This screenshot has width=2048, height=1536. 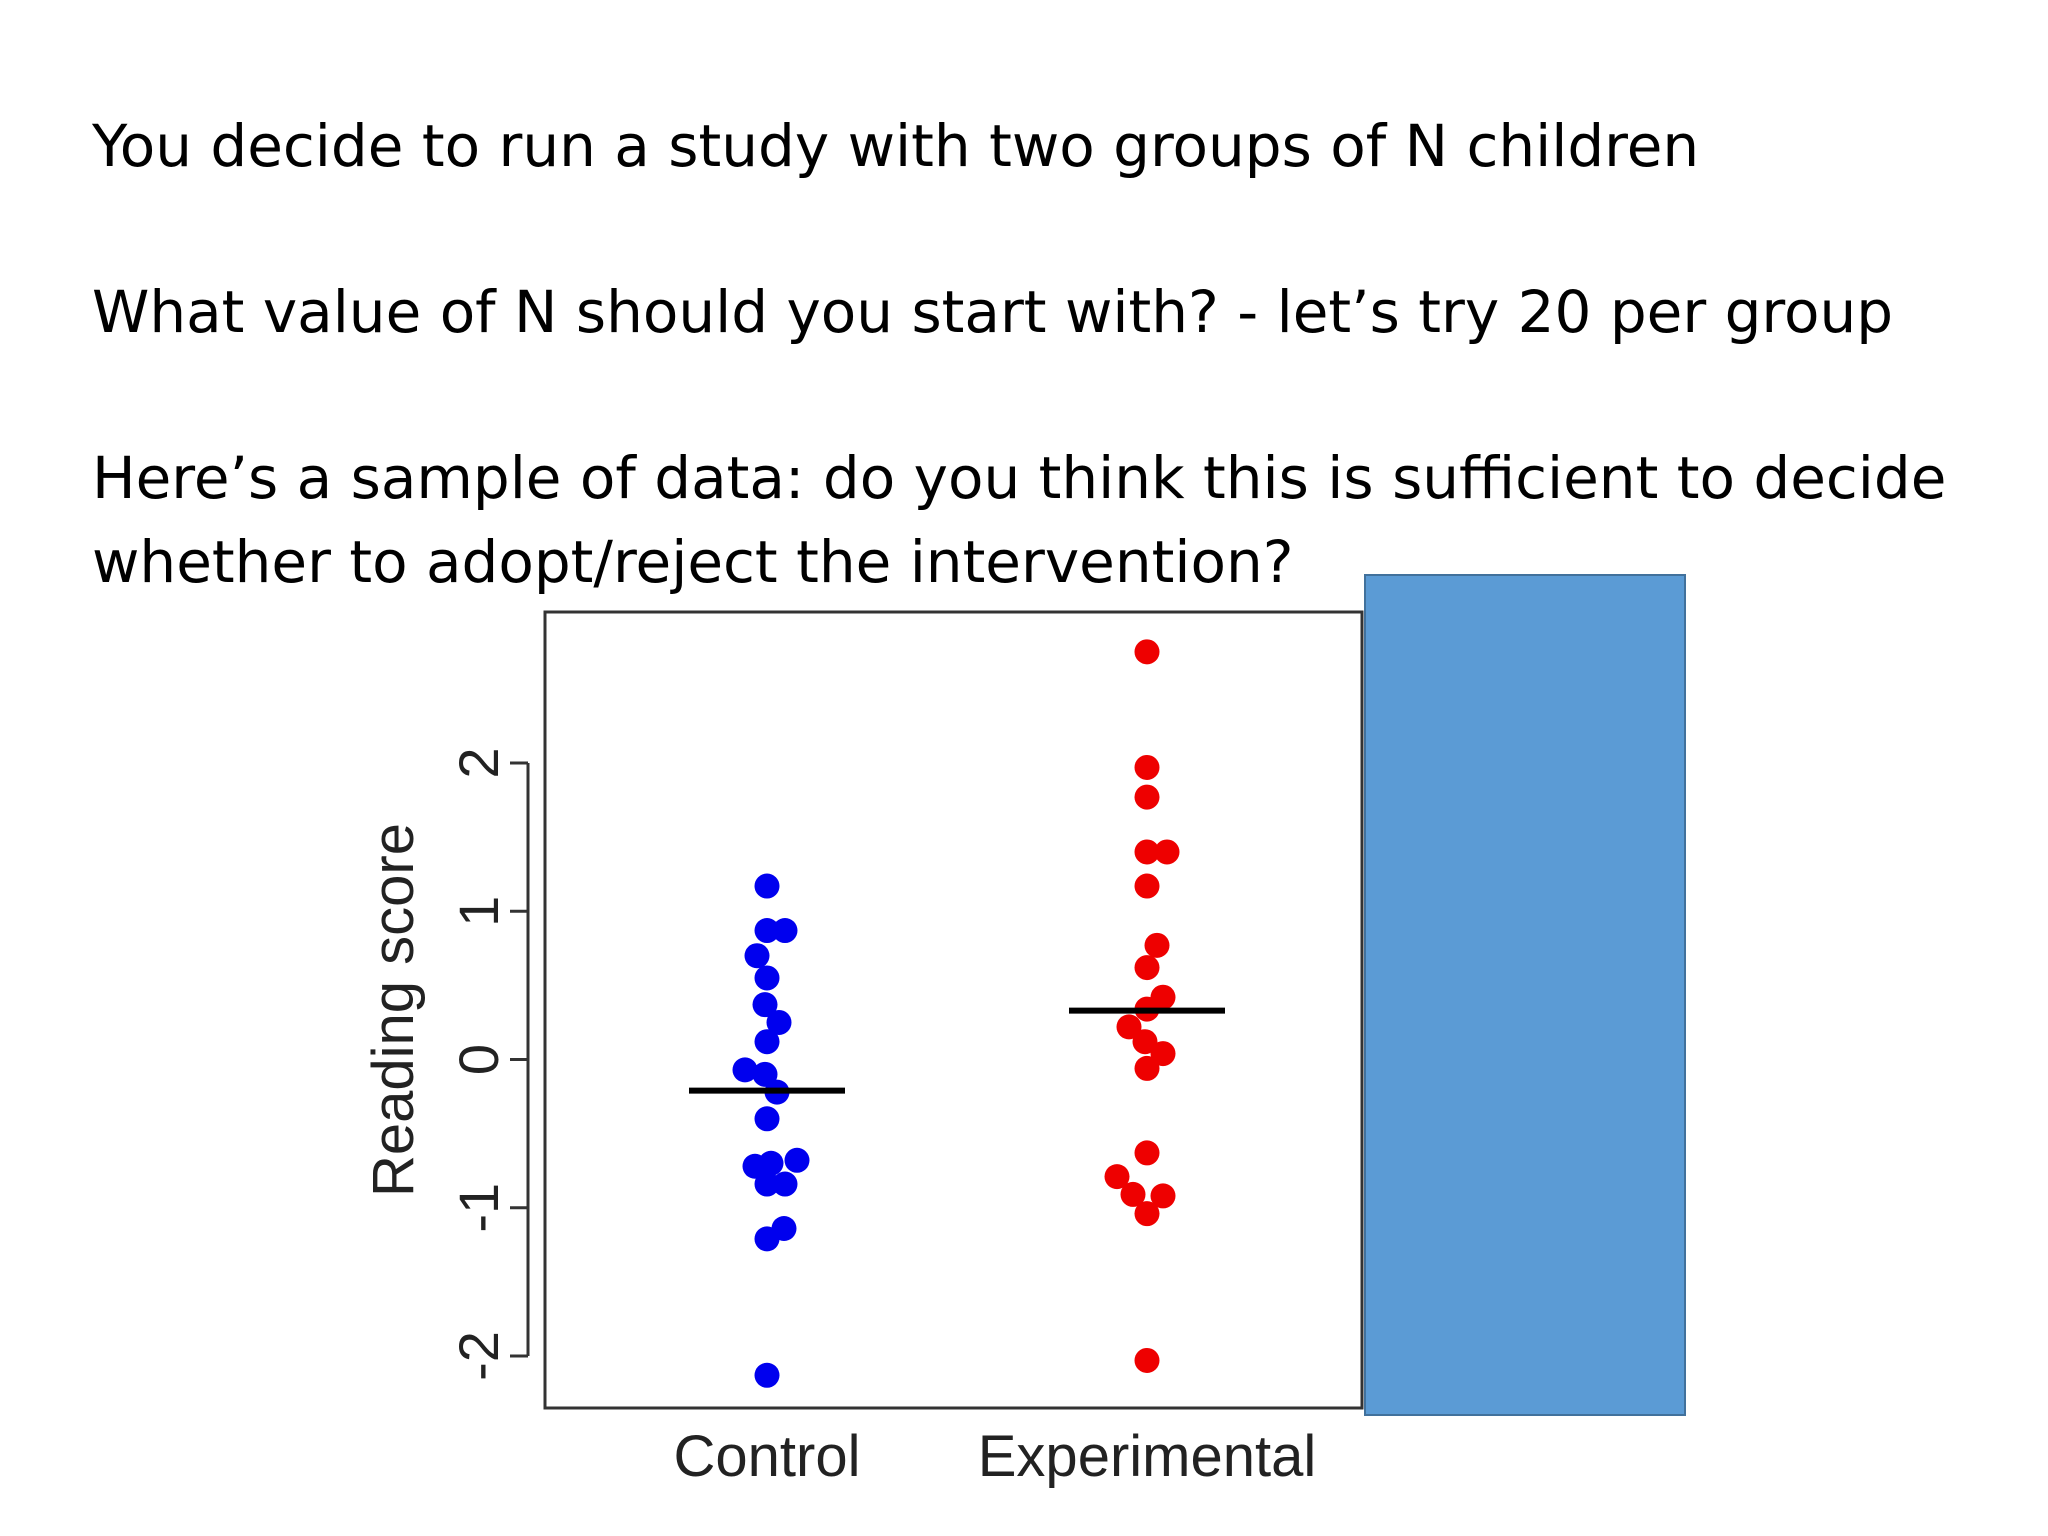 What do you see at coordinates (478, 1059) in the screenshot?
I see `y-tick-label: 0` at bounding box center [478, 1059].